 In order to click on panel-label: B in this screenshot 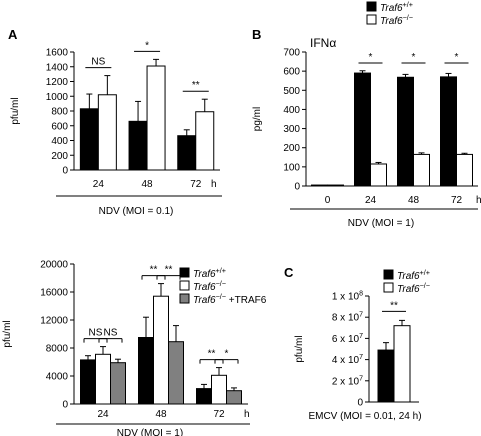, I will do `click(256, 34)`.